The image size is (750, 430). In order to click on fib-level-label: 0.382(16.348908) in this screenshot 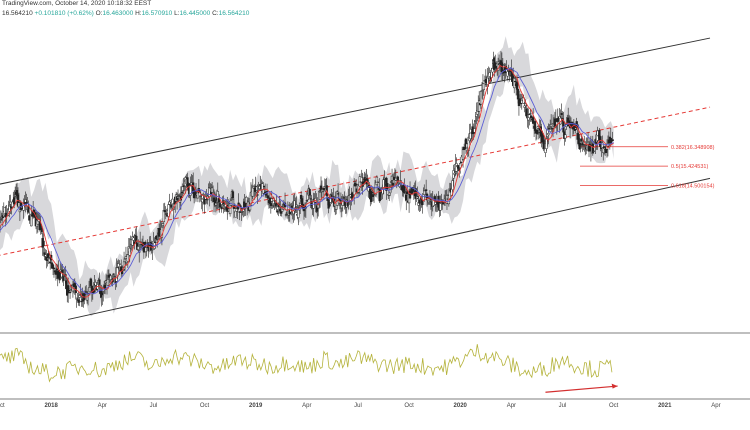, I will do `click(693, 148)`.